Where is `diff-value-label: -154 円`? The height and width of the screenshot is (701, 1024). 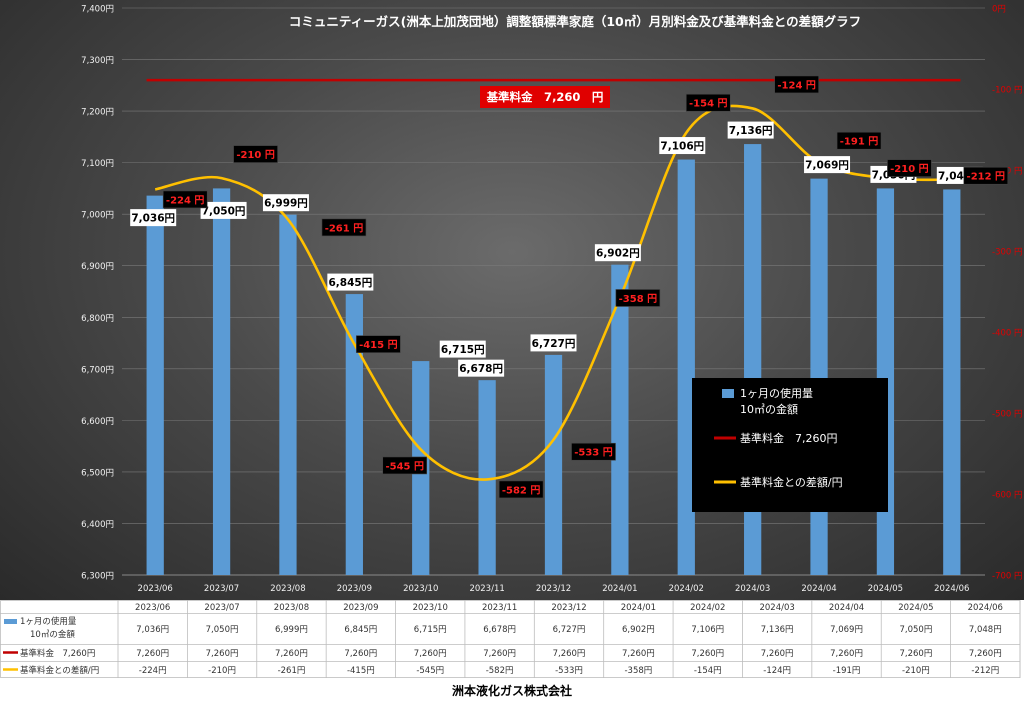 diff-value-label: -154 円 is located at coordinates (708, 104).